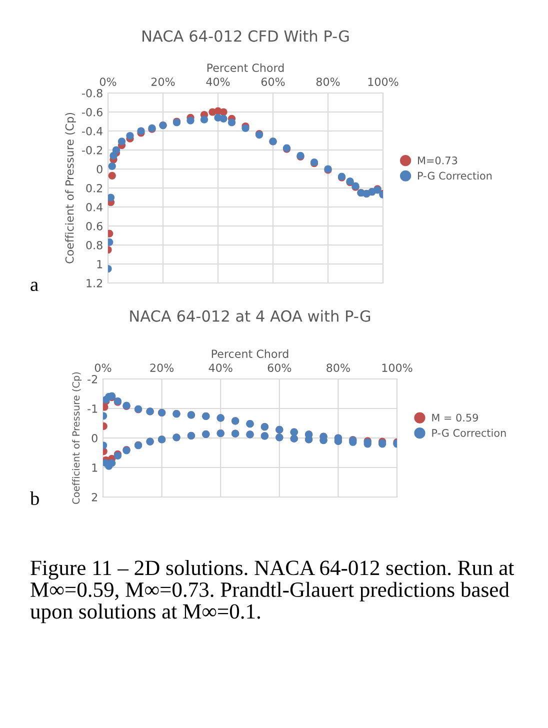  Describe the element at coordinates (93, 408) in the screenshot. I see `y-tick-label: -1` at that location.